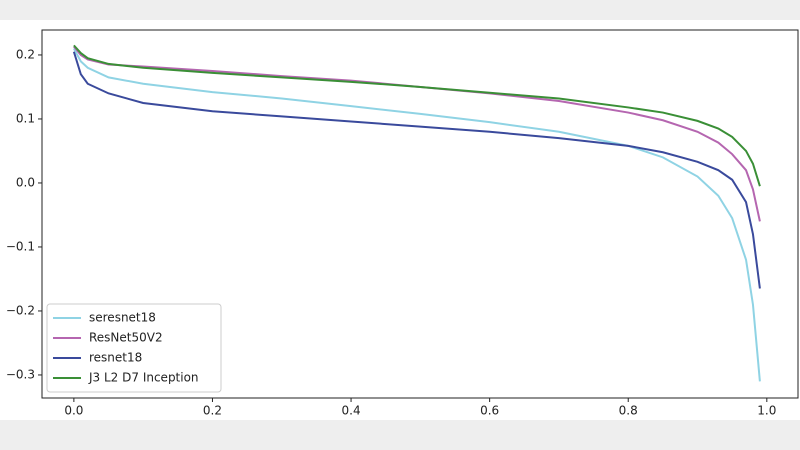 The width and height of the screenshot is (800, 450). Describe the element at coordinates (628, 411) in the screenshot. I see `x-tick-label: 0.8` at that location.